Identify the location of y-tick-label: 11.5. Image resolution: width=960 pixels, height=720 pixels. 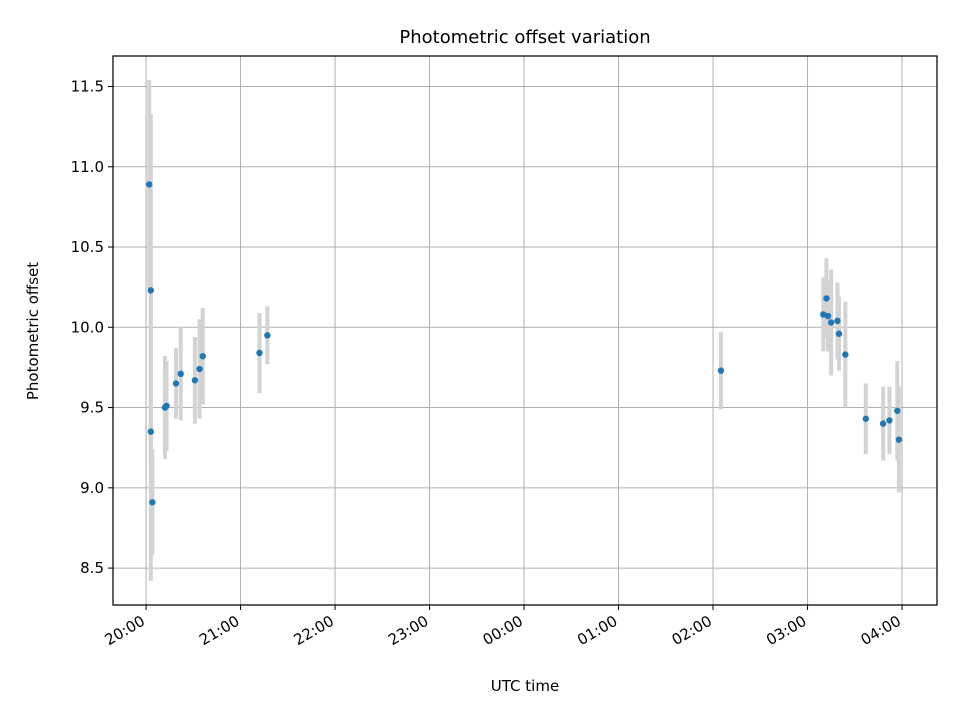
(87, 87).